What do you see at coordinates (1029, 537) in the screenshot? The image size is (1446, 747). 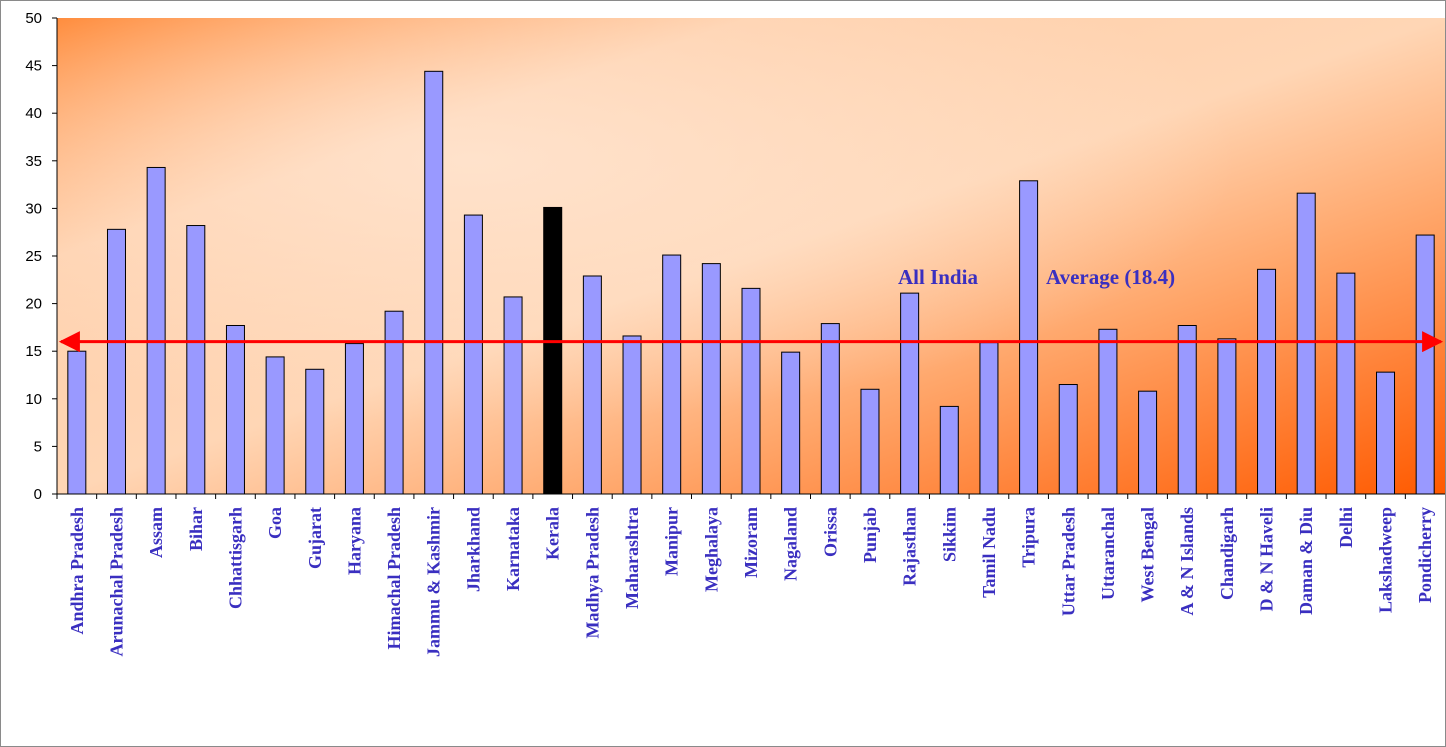 I see `x-tick-label: Tripura` at bounding box center [1029, 537].